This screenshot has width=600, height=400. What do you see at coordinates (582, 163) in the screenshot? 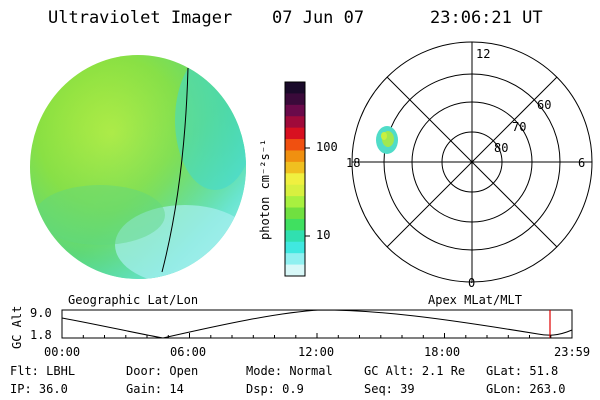
I see `mlt-label-6: 6` at bounding box center [582, 163].